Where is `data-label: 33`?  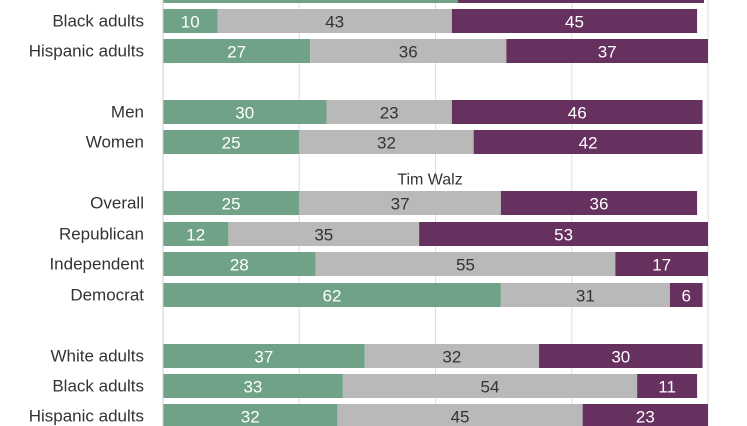 data-label: 33 is located at coordinates (252, 387).